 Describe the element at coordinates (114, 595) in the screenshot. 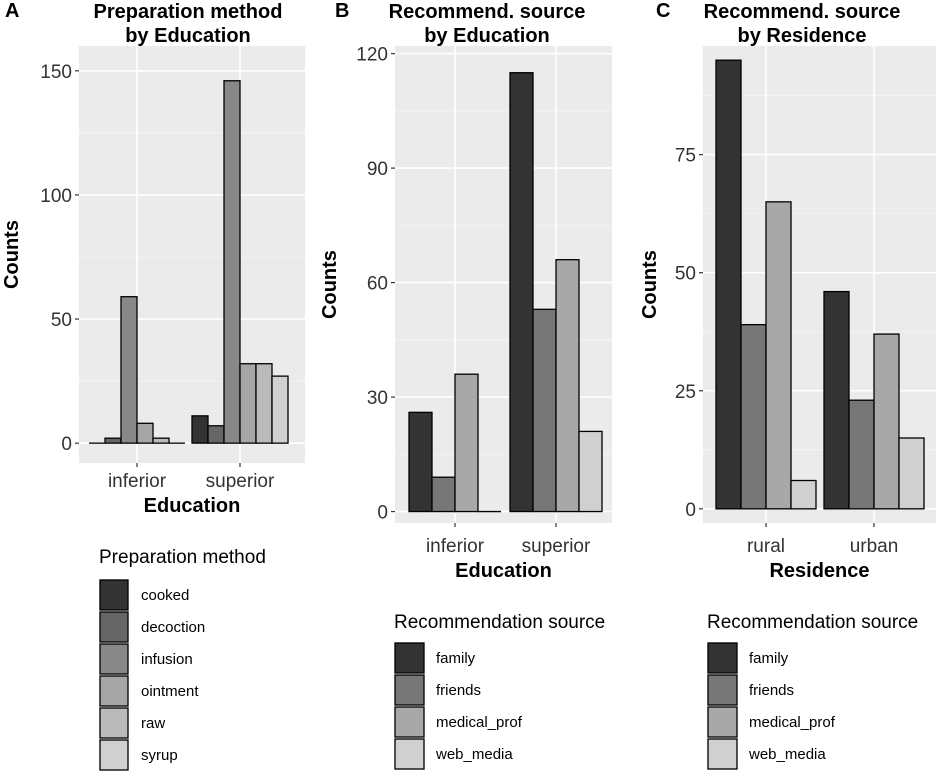

I see `legend-swatch-cooked` at that location.